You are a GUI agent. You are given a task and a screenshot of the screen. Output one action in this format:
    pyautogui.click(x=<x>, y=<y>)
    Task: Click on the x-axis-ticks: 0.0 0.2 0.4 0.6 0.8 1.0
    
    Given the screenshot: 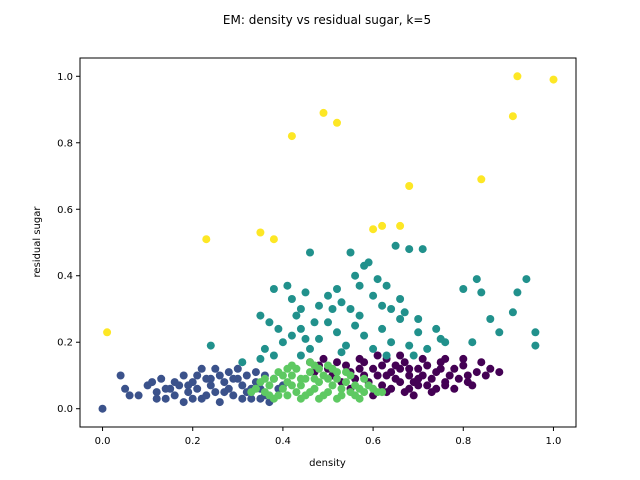 What is the action you would take?
    pyautogui.click(x=328, y=437)
    